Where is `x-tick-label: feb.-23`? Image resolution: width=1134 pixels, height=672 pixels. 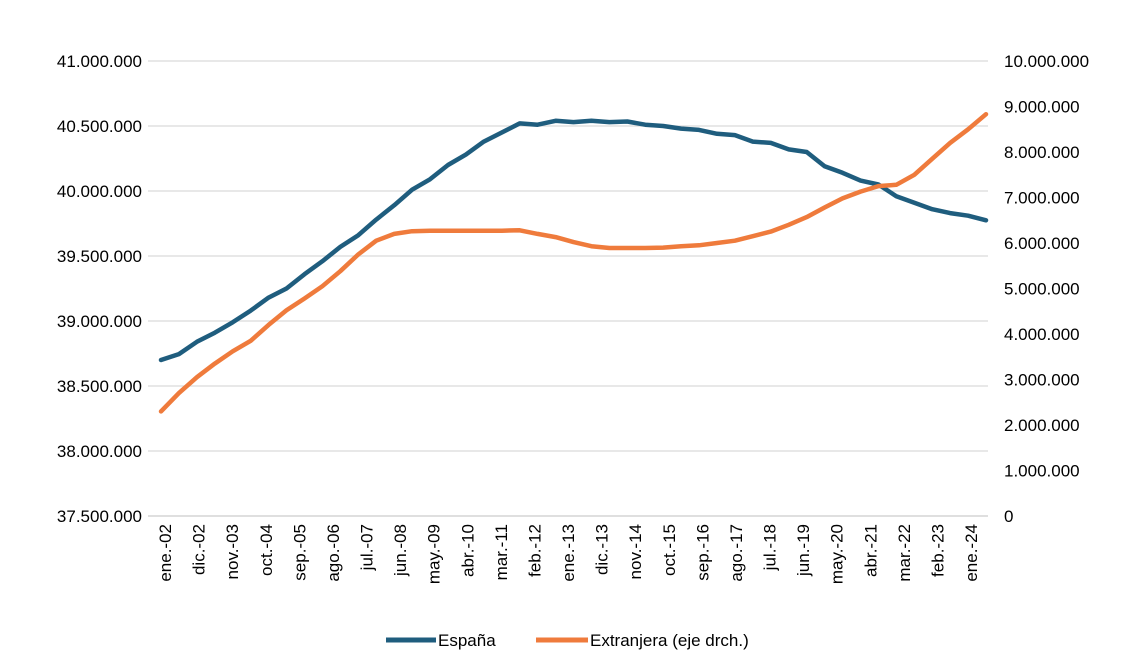
x-tick-label: feb.-23 is located at coordinates (937, 550).